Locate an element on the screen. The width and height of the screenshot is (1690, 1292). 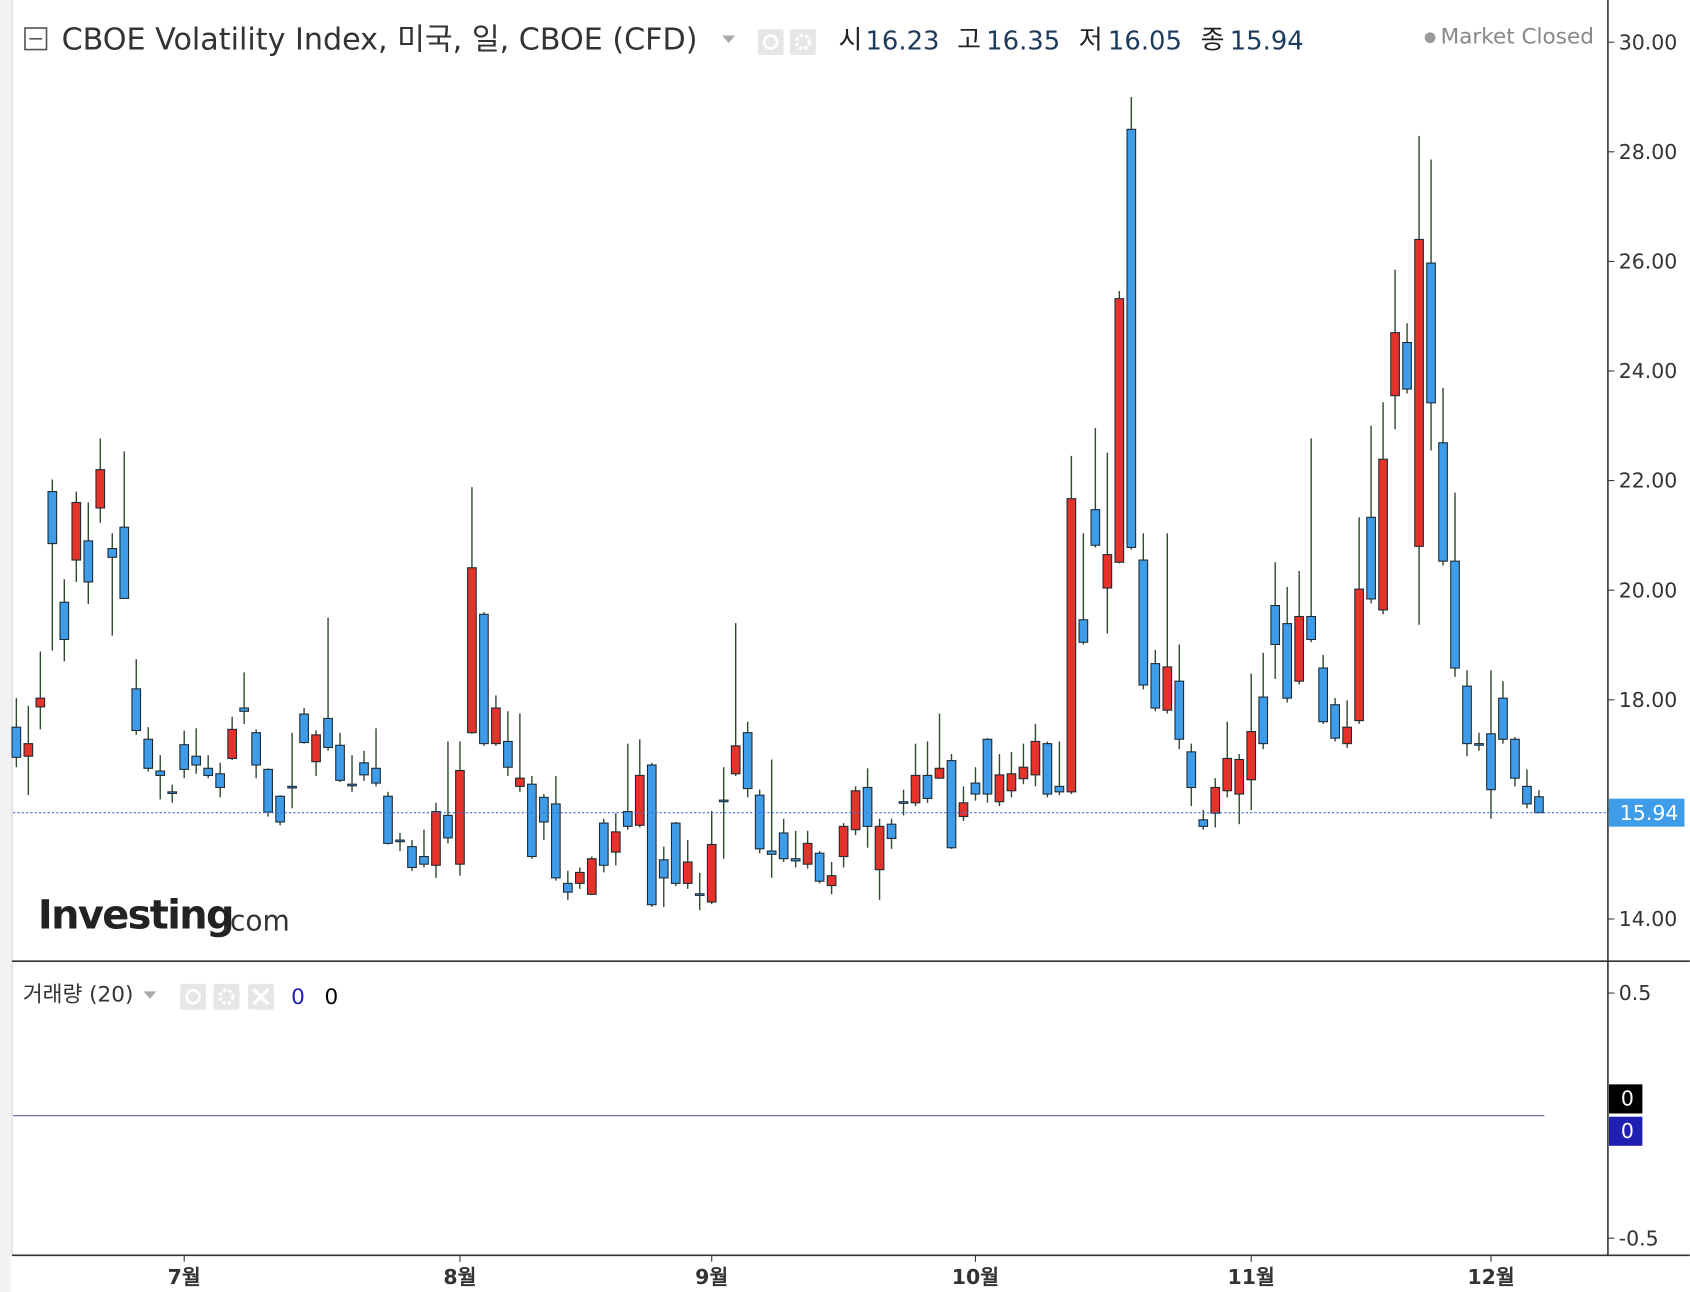
market-status: Market Closed is located at coordinates (1517, 37).